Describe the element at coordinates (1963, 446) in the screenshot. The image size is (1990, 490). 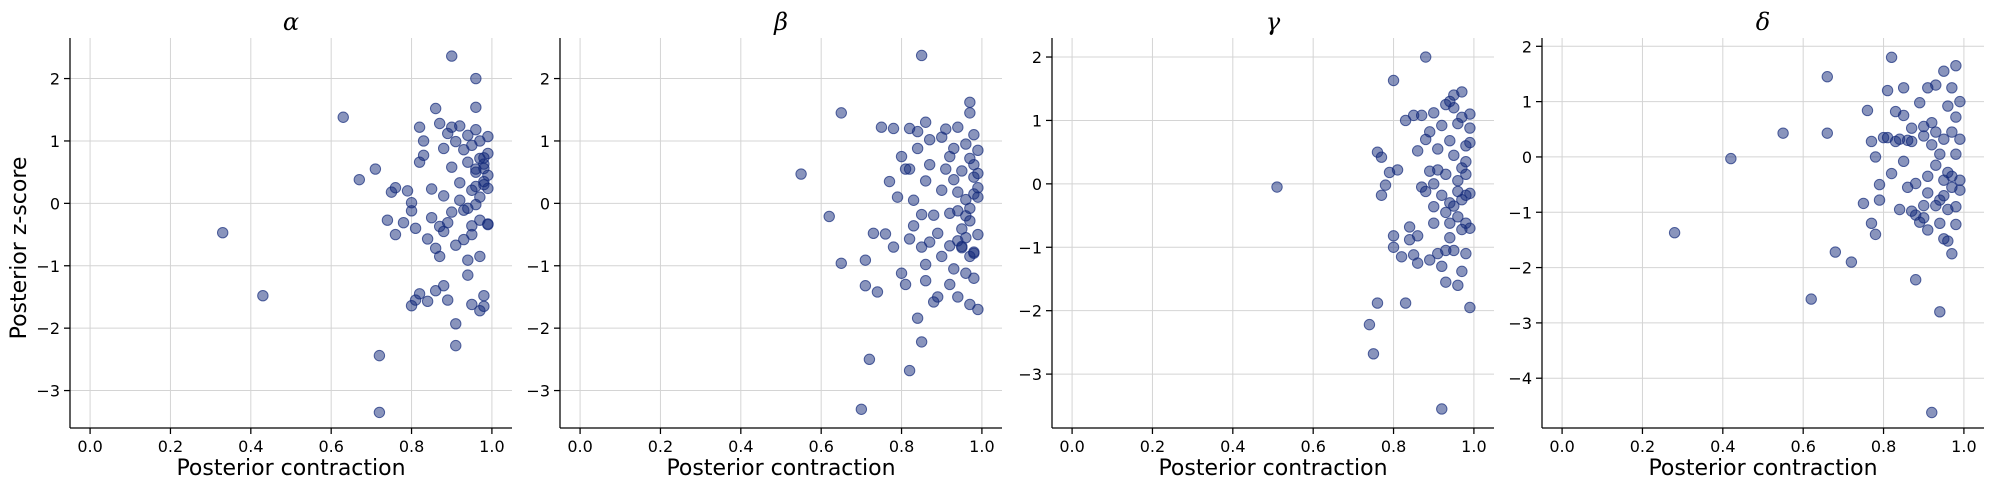
I see `x-tick-label: 1.0` at that location.